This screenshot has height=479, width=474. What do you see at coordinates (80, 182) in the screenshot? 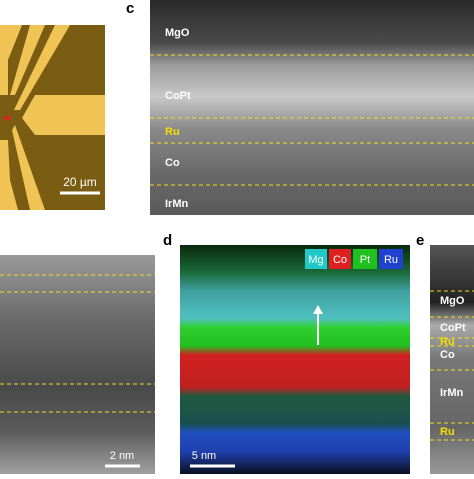
I see `scale-label: 20 µm` at bounding box center [80, 182].